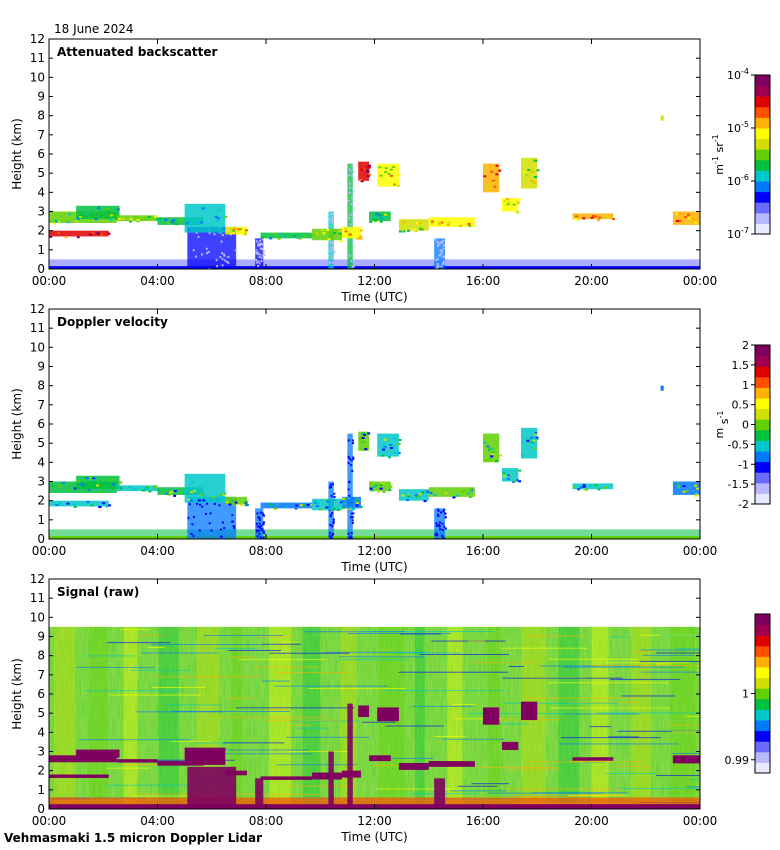  What do you see at coordinates (593, 759) in the screenshot?
I see `signal-cloud` at bounding box center [593, 759].